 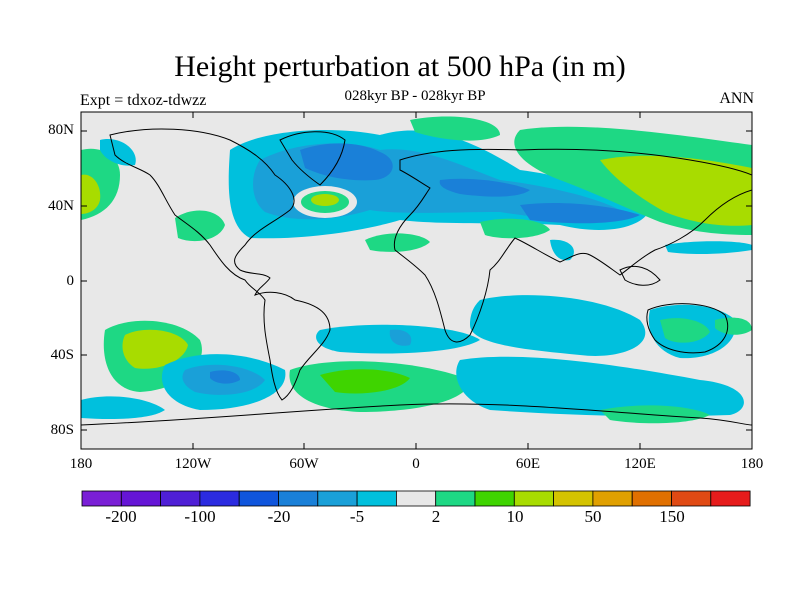 I want to click on colorbar, so click(x=416, y=498).